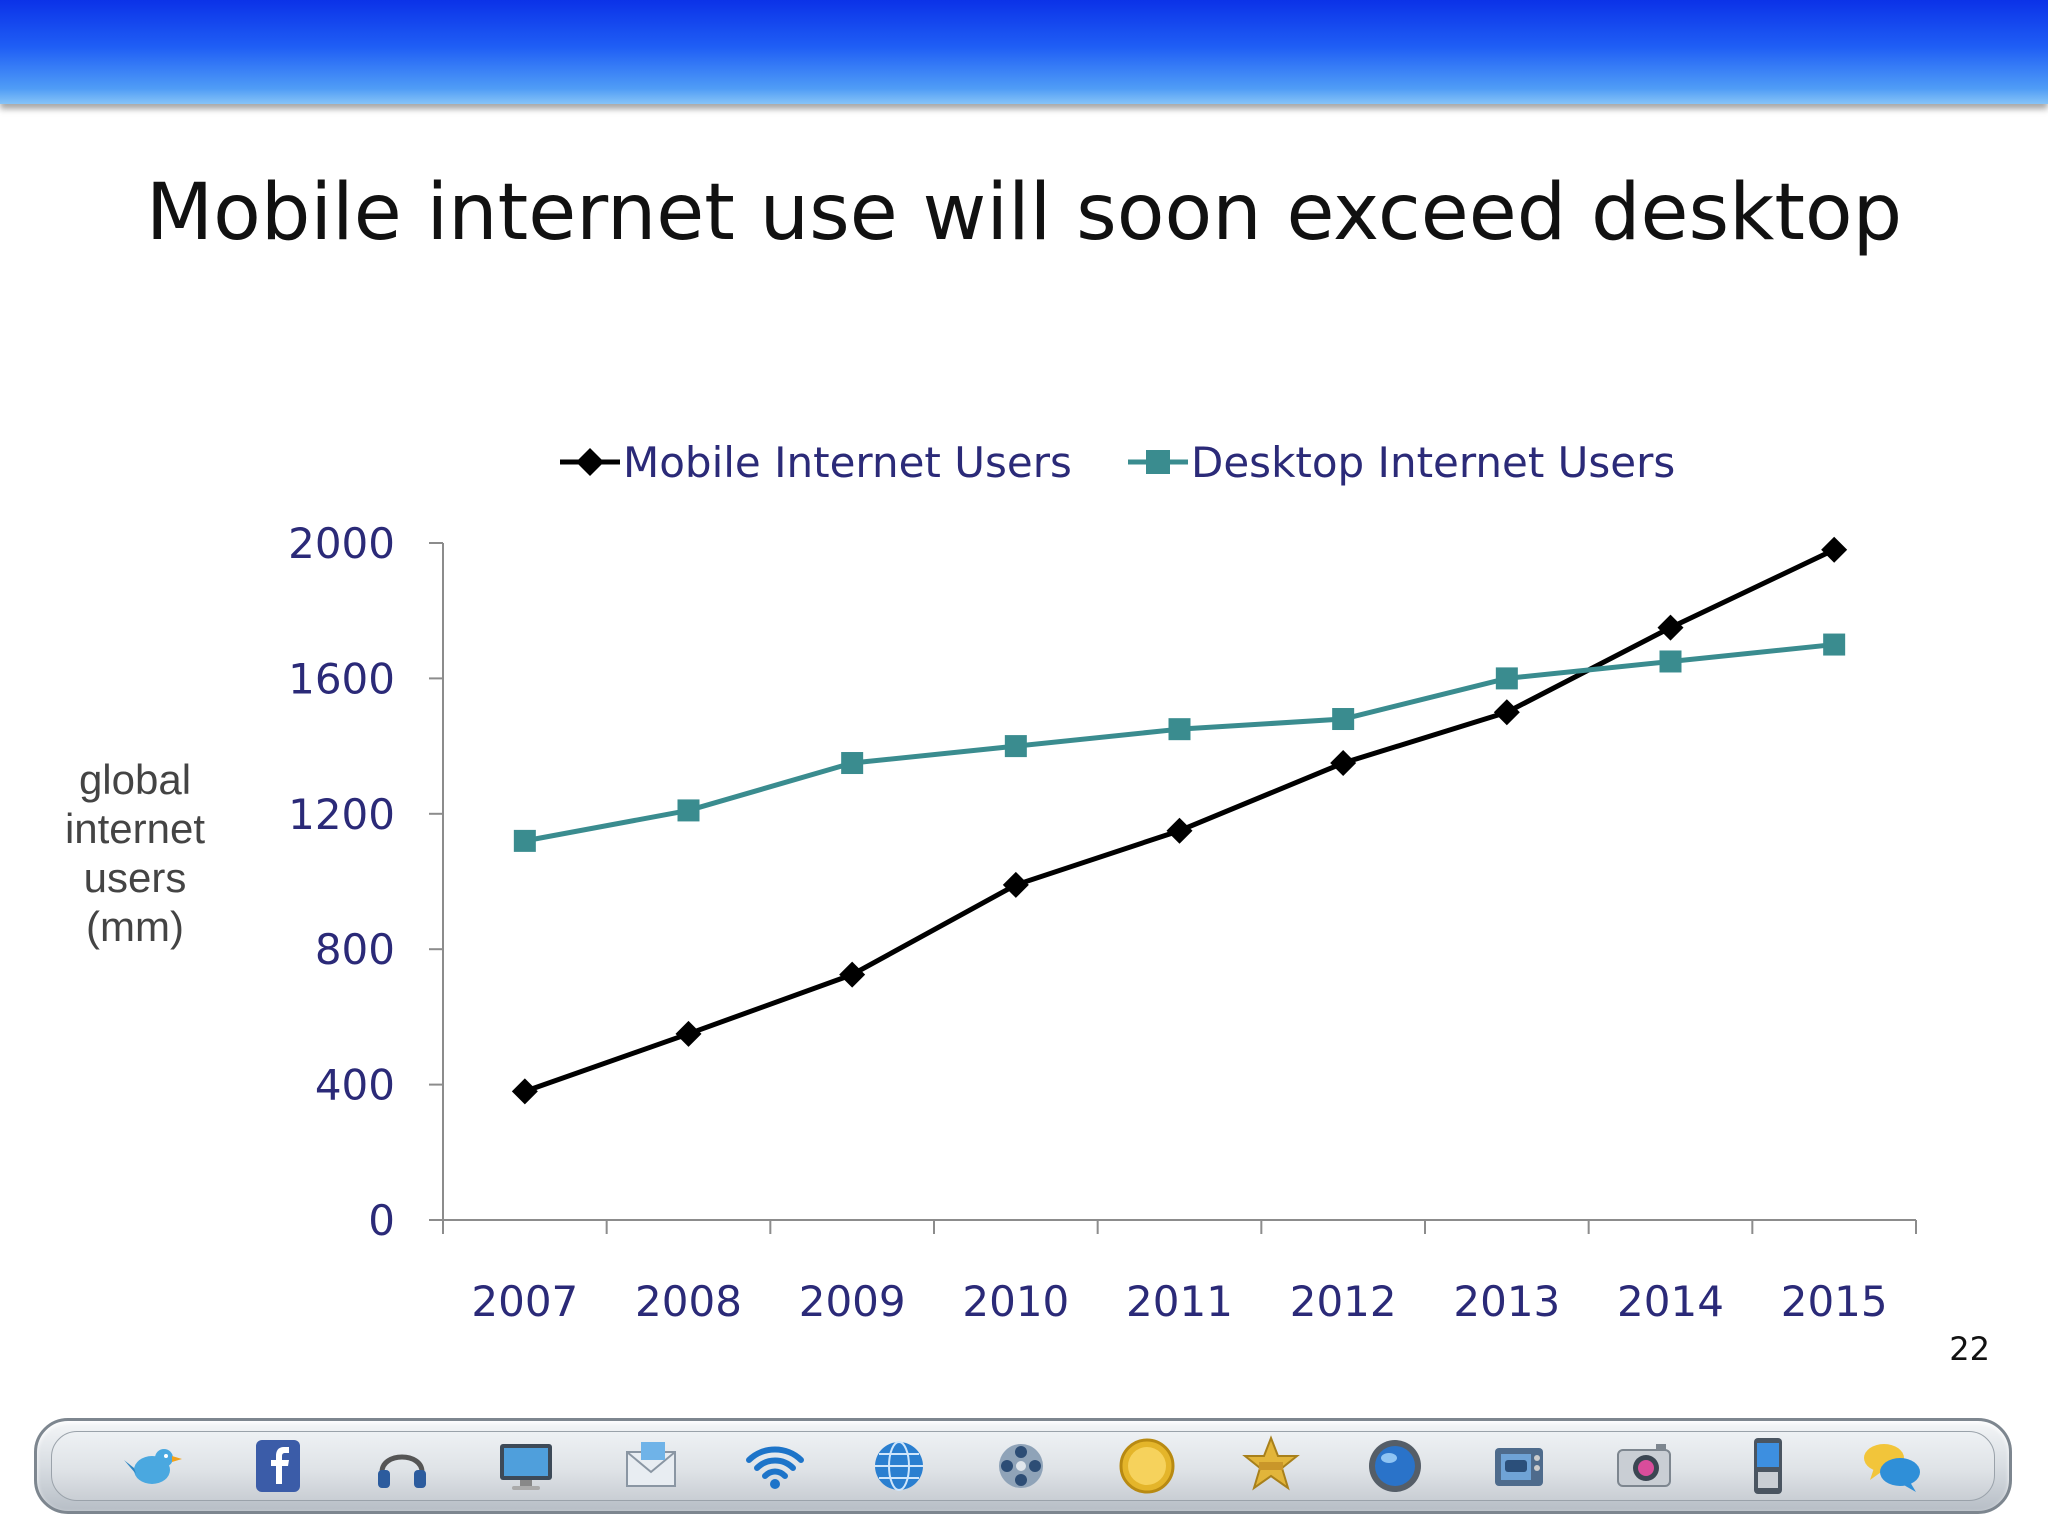 This screenshot has height=1536, width=2048. Describe the element at coordinates (1179, 1301) in the screenshot. I see `x-tick-label: 2011` at that location.